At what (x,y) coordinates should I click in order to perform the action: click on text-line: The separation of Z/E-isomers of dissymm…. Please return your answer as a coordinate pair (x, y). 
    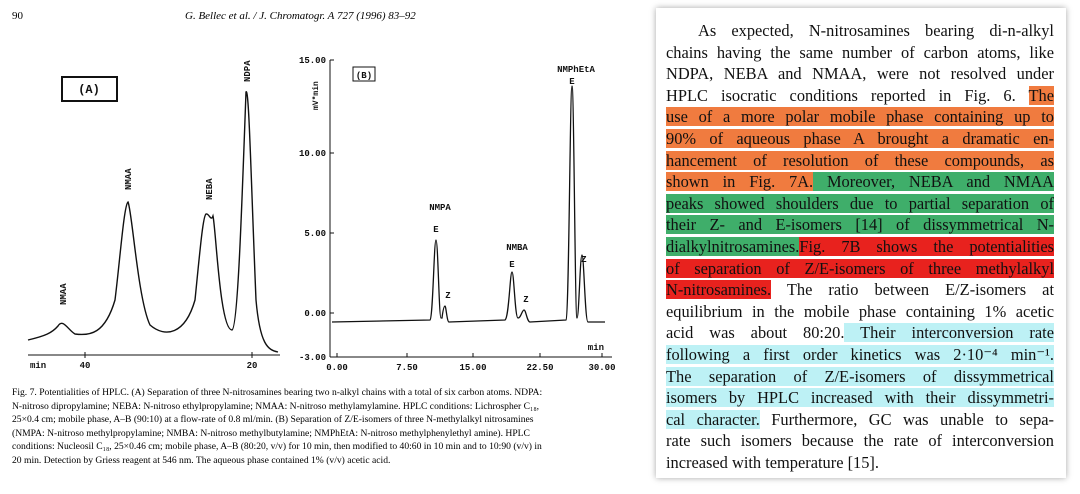
    Looking at the image, I should click on (860, 377).